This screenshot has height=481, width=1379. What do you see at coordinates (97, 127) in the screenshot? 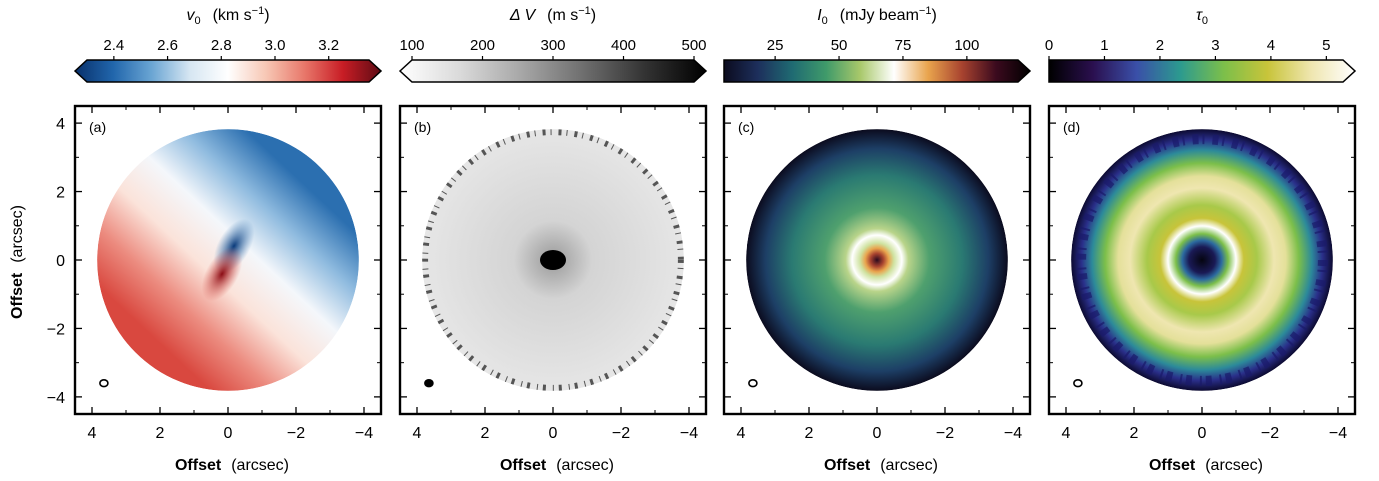
I see `panel-label: (a)` at bounding box center [97, 127].